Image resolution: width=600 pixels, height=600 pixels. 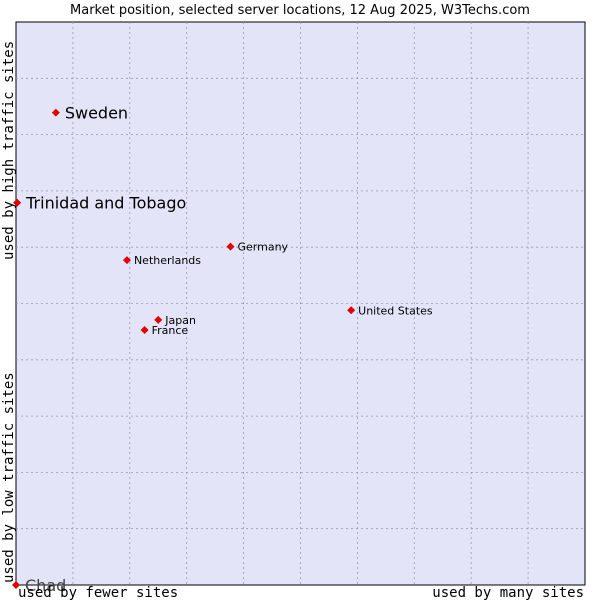 I want to click on point-marker-trinidad-and-tobago, so click(x=17, y=202).